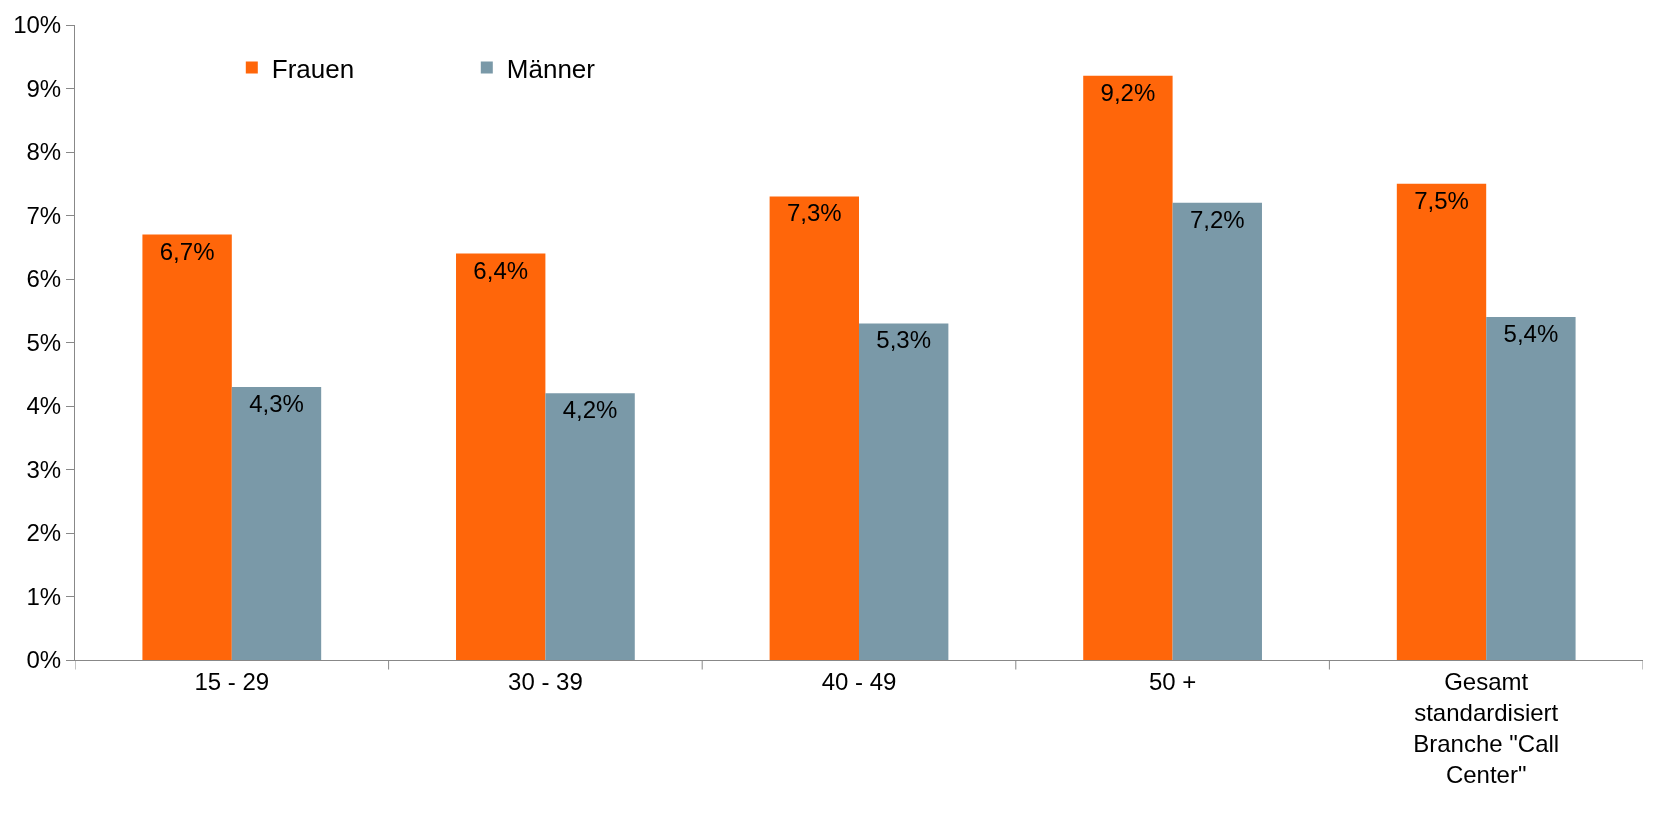 The image size is (1663, 840). Describe the element at coordinates (44, 215) in the screenshot. I see `y-tick-label: 7%` at that location.